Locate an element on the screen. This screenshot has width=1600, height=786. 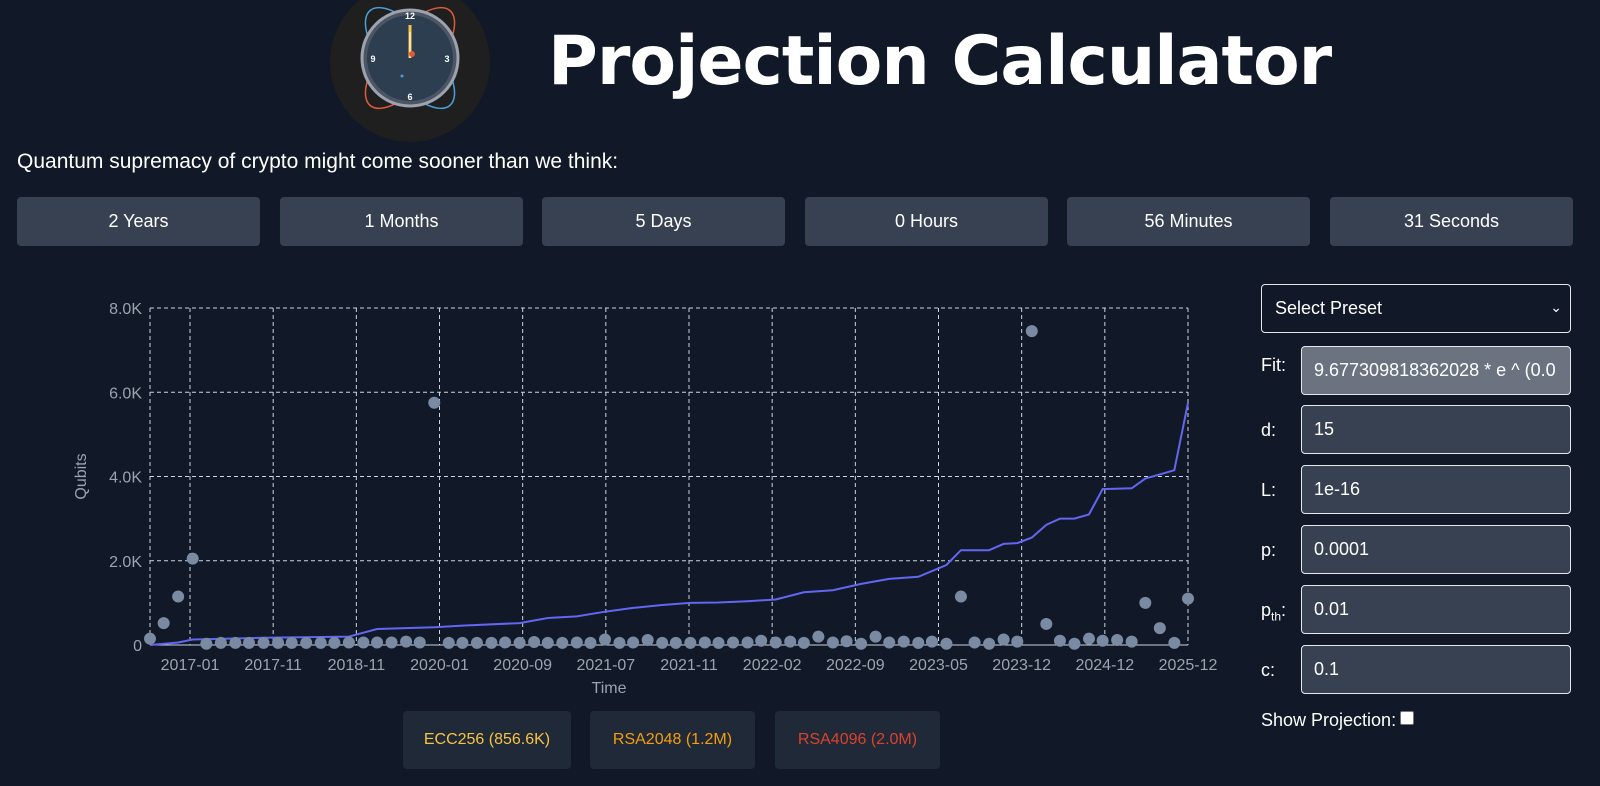
d-field: 15 is located at coordinates (1436, 429).